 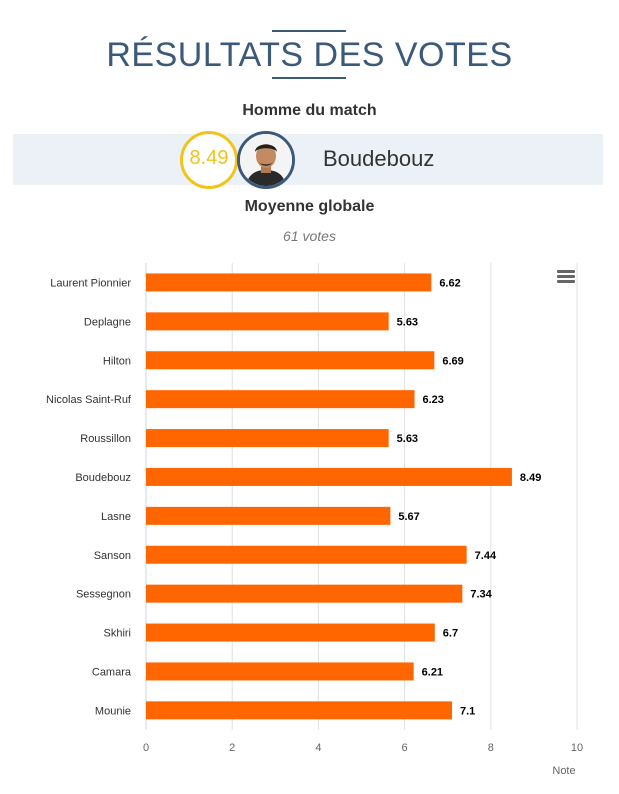 What do you see at coordinates (530, 478) in the screenshot?
I see `value-label: 8.49` at bounding box center [530, 478].